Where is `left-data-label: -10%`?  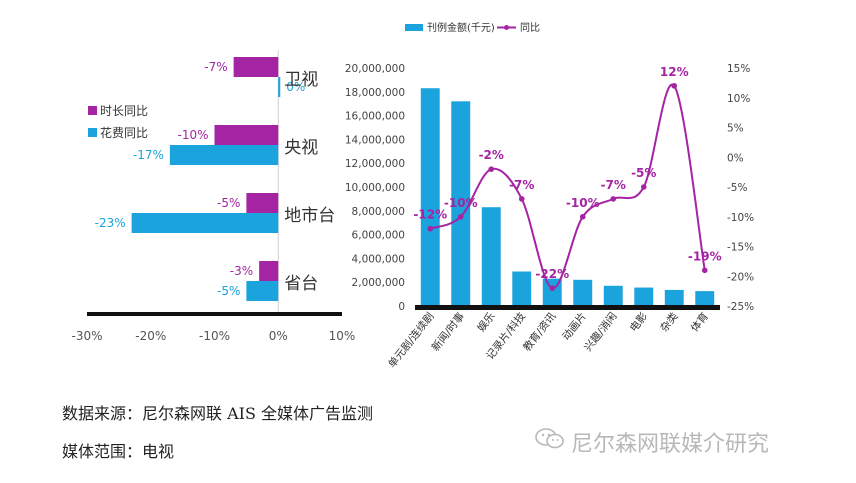 left-data-label: -10% is located at coordinates (192, 135).